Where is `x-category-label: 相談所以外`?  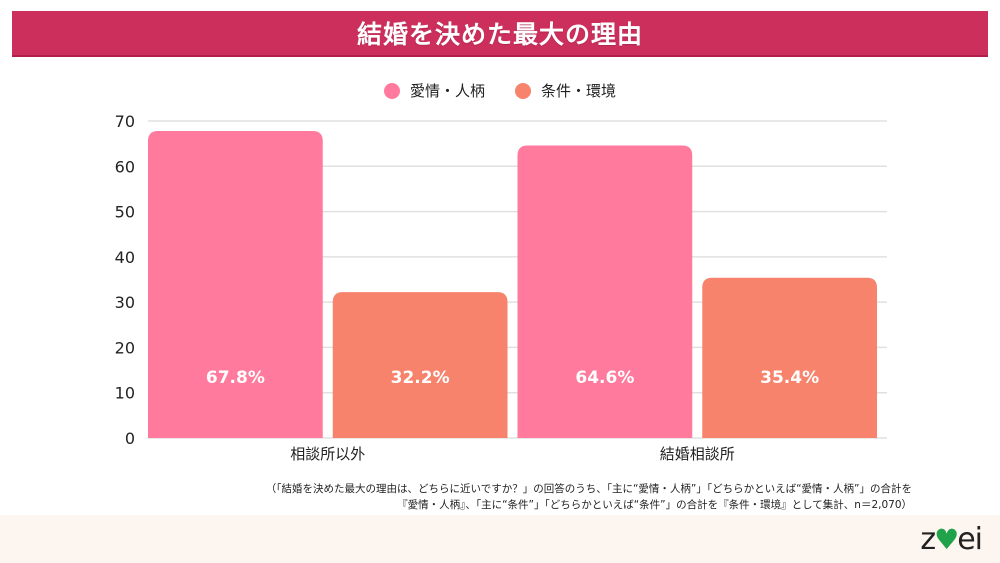
x-category-label: 相談所以外 is located at coordinates (327, 454).